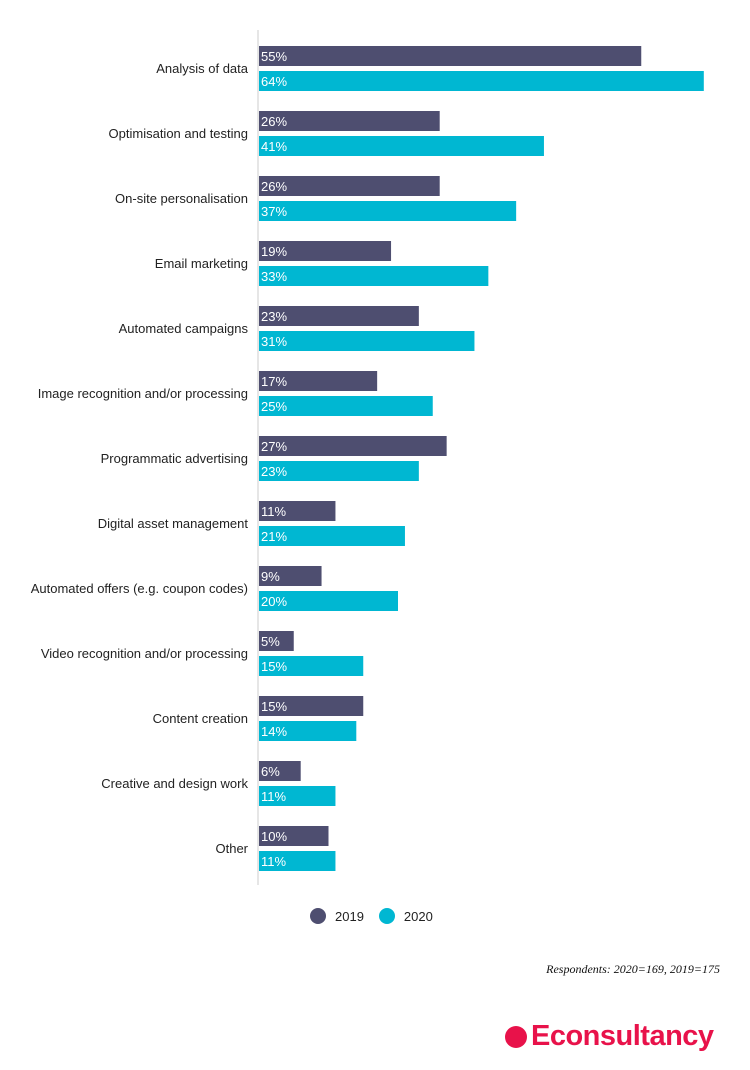 This screenshot has height=1070, width=750. I want to click on legend-item-2020: 2020, so click(405, 916).